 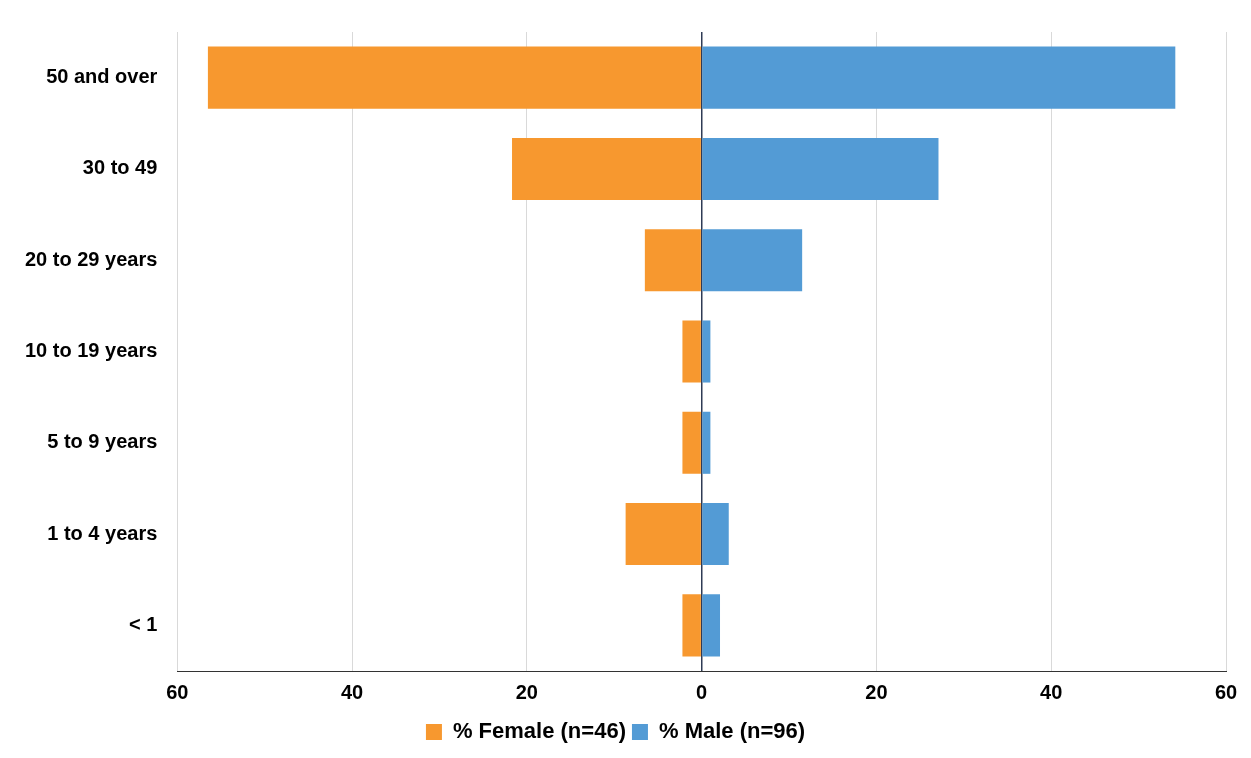 What do you see at coordinates (91, 258) in the screenshot?
I see `y-tick-label: 20 to 29 years` at bounding box center [91, 258].